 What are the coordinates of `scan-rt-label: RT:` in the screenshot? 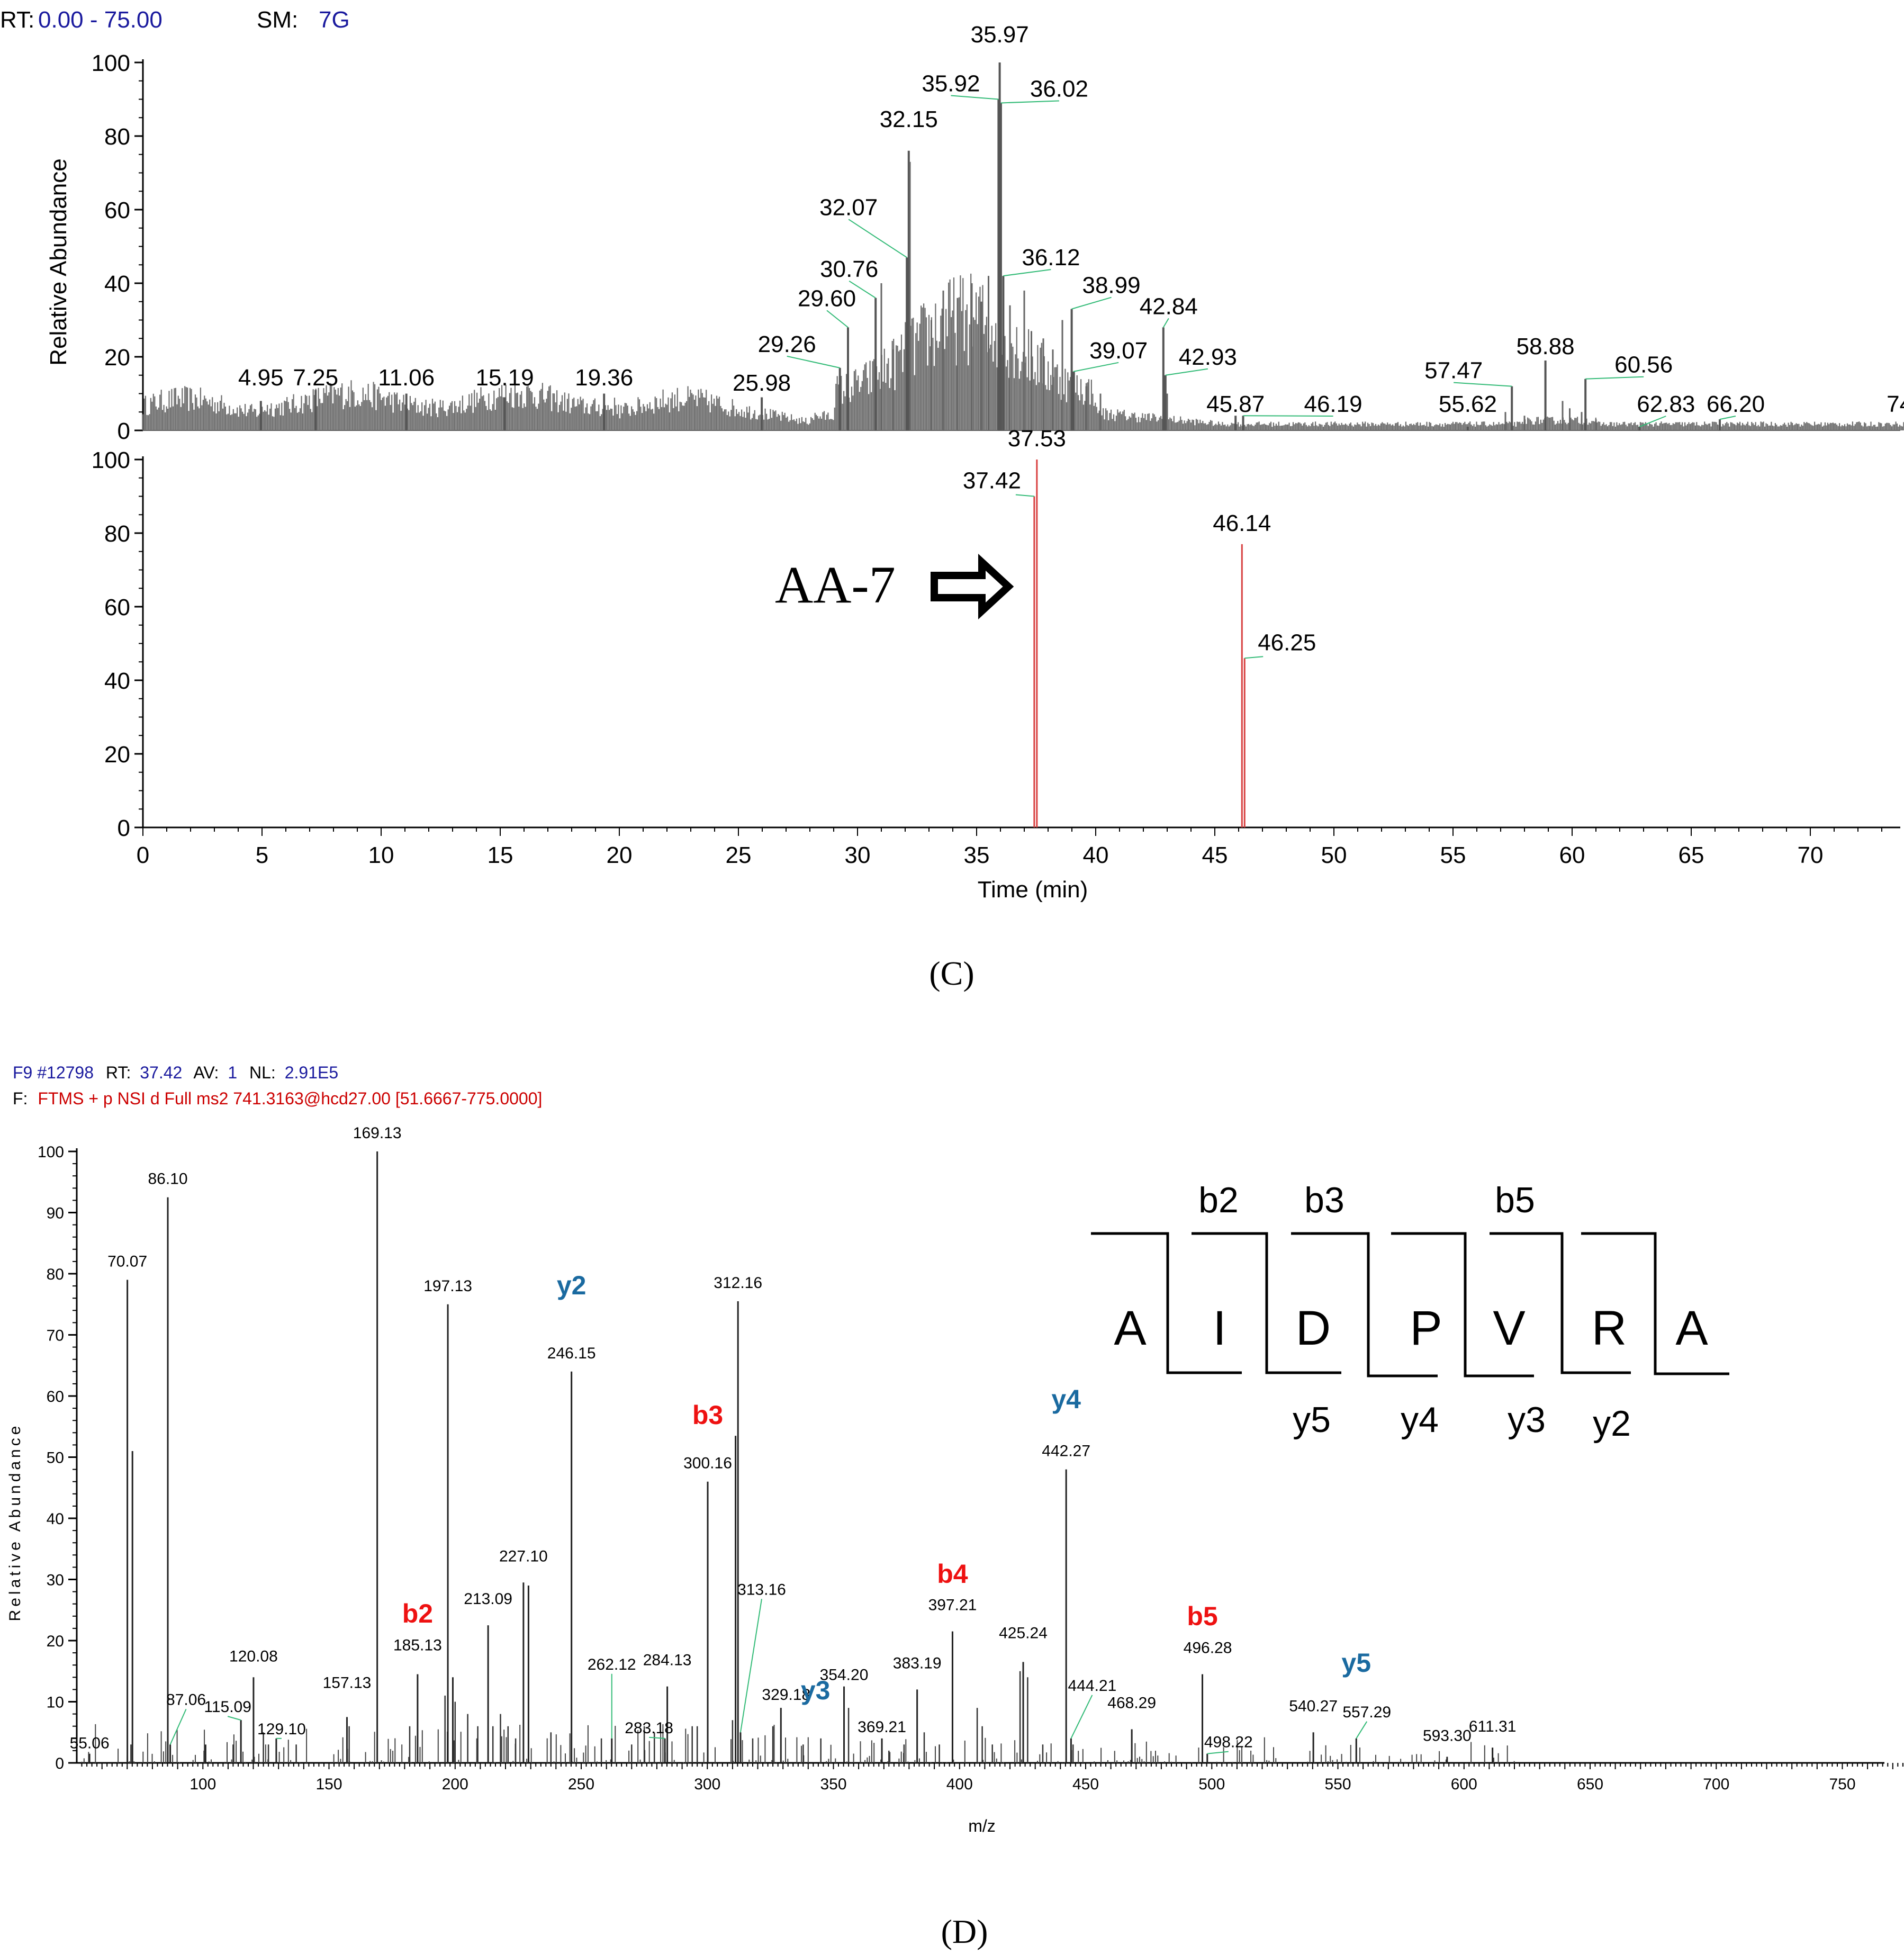 It's located at (118, 1072).